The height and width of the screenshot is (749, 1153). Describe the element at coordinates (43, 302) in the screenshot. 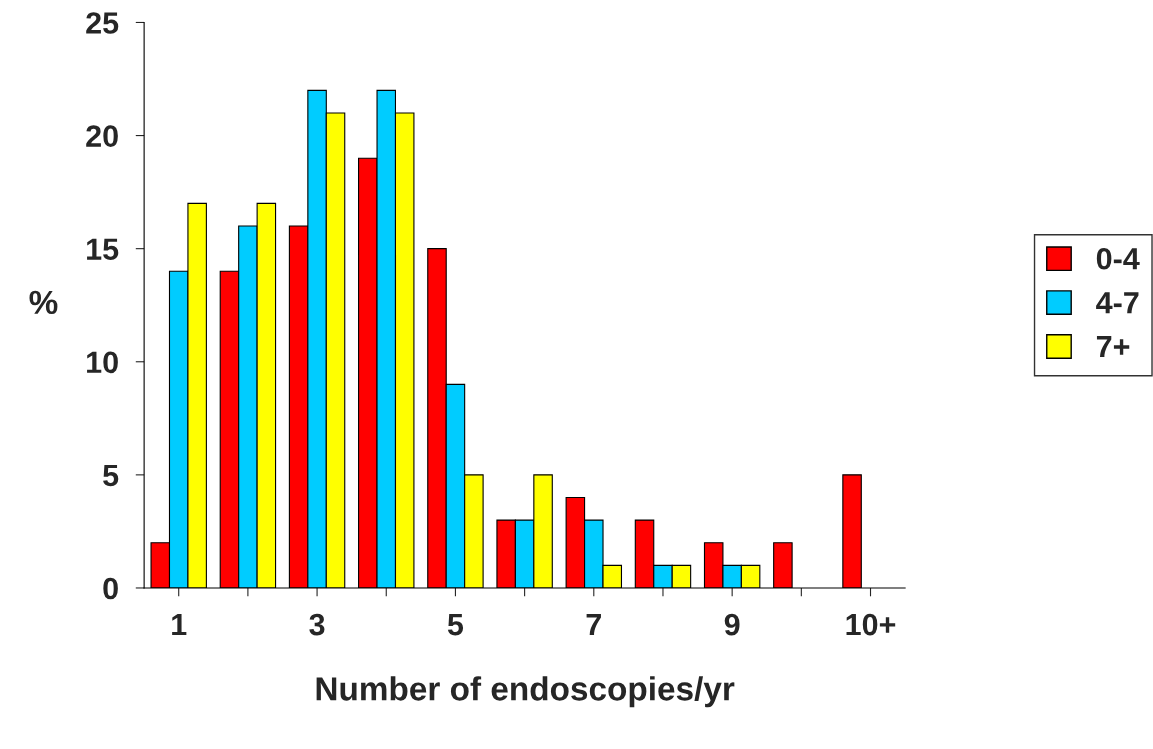

I see `y-axis-title: %` at that location.